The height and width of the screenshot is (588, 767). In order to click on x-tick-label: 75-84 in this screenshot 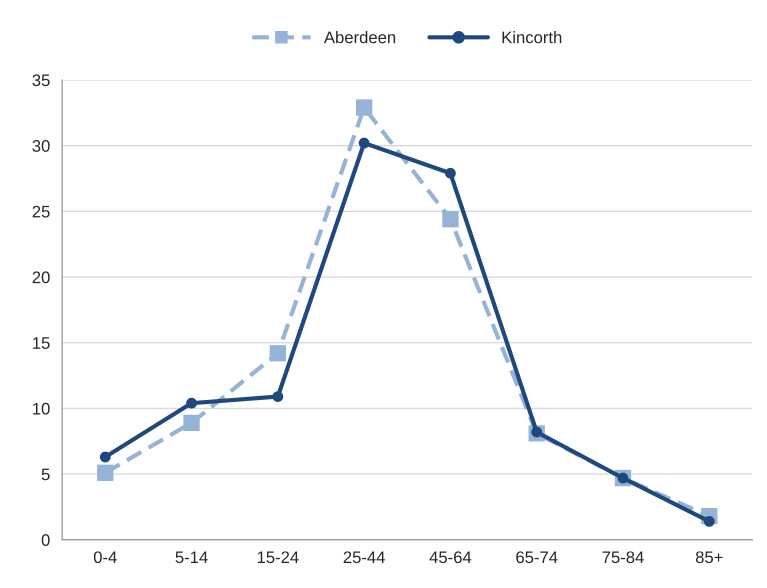, I will do `click(623, 557)`.